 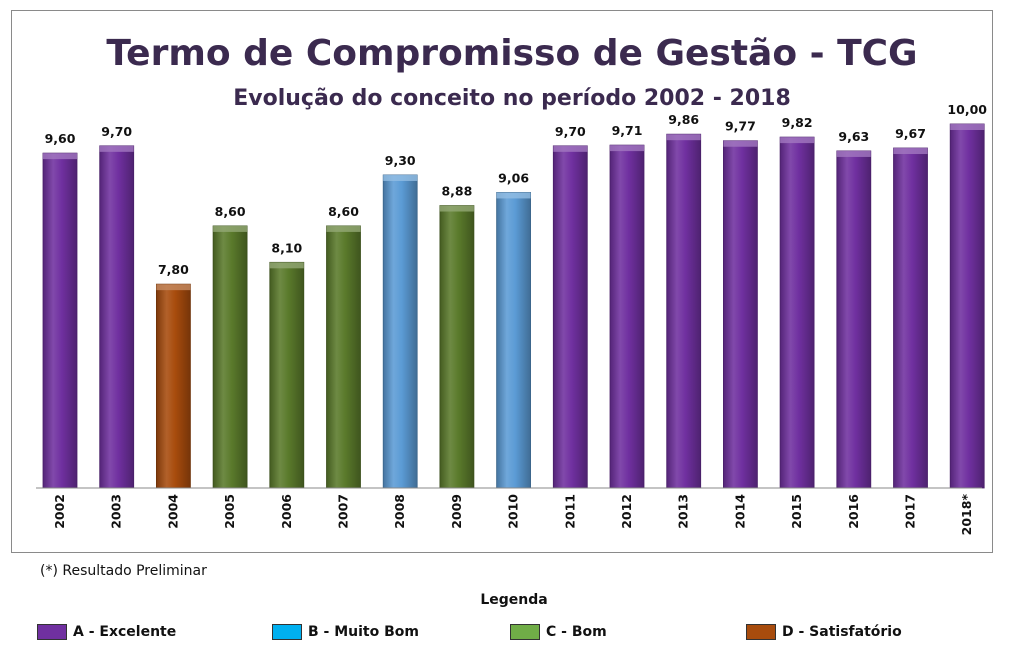 I want to click on x-tick-label: 2010, so click(x=513, y=511).